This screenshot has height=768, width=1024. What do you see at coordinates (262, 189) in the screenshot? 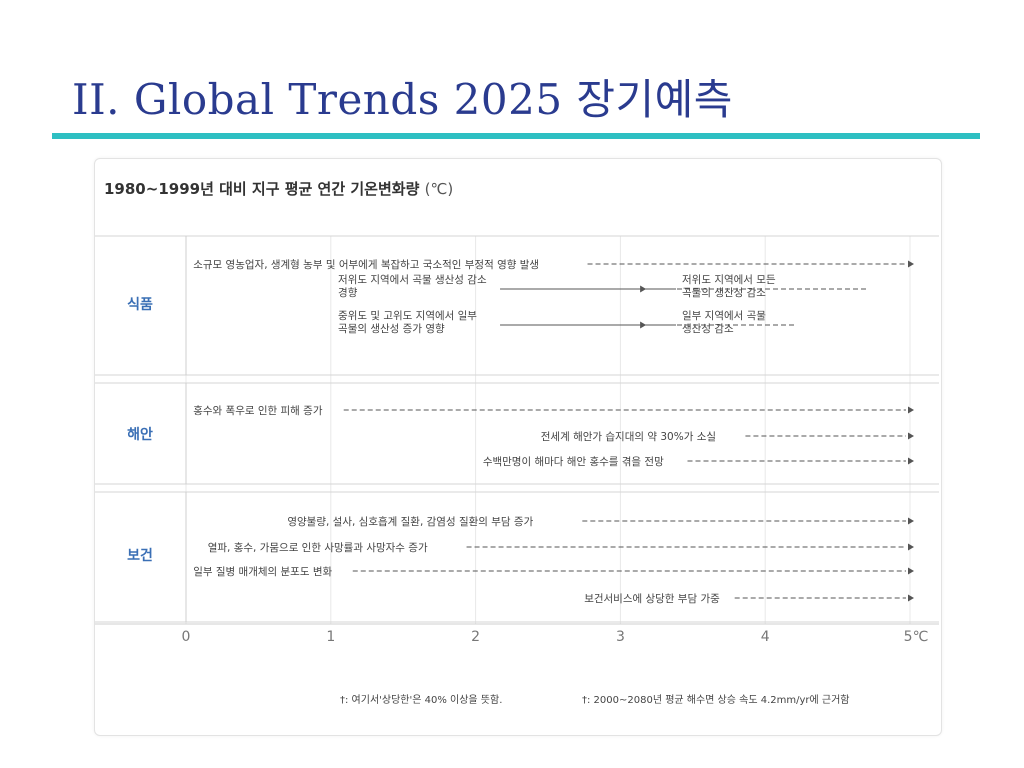
I see `chart-title-text: 1980~1999년 대비 지구 평균 연간 기온변화량` at bounding box center [262, 189].